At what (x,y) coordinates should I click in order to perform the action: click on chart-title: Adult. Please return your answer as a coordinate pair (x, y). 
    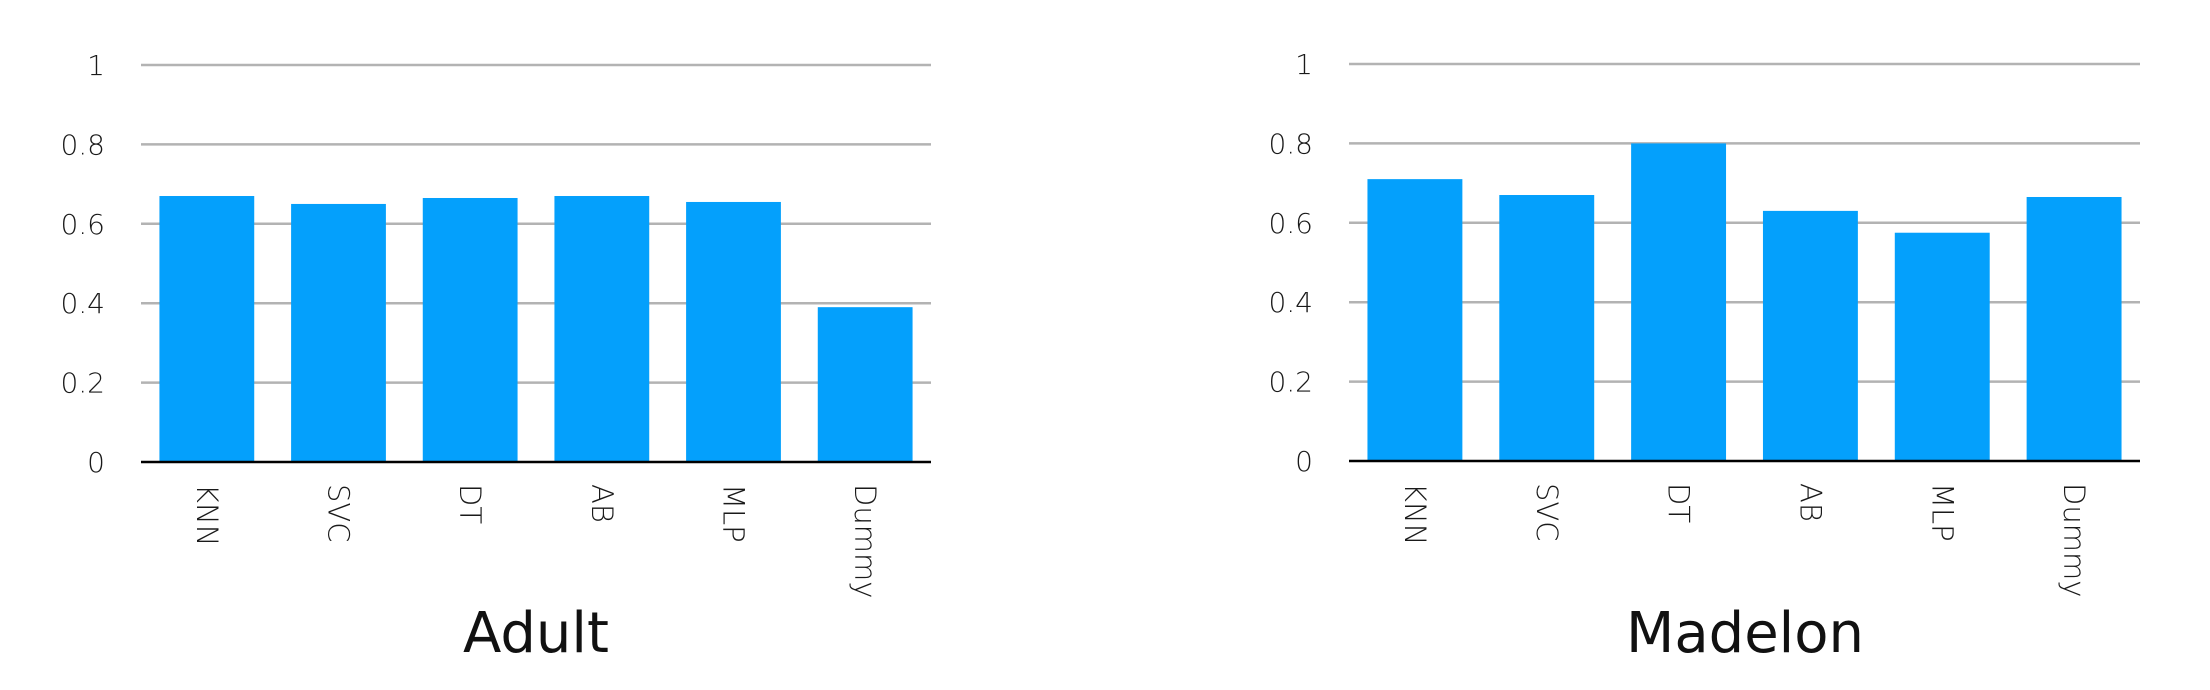
    Looking at the image, I should click on (536, 633).